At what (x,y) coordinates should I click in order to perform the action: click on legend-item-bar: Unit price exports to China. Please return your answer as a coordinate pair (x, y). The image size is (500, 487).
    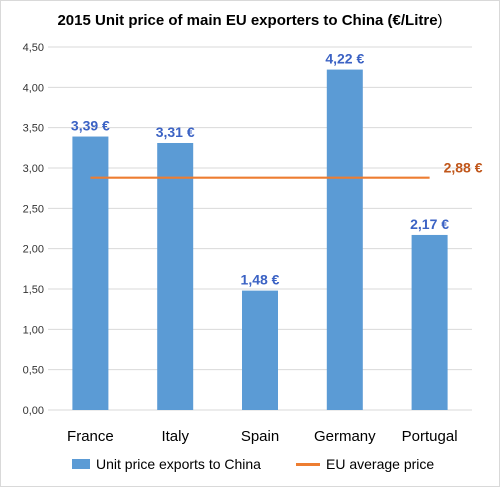
    Looking at the image, I should click on (166, 464).